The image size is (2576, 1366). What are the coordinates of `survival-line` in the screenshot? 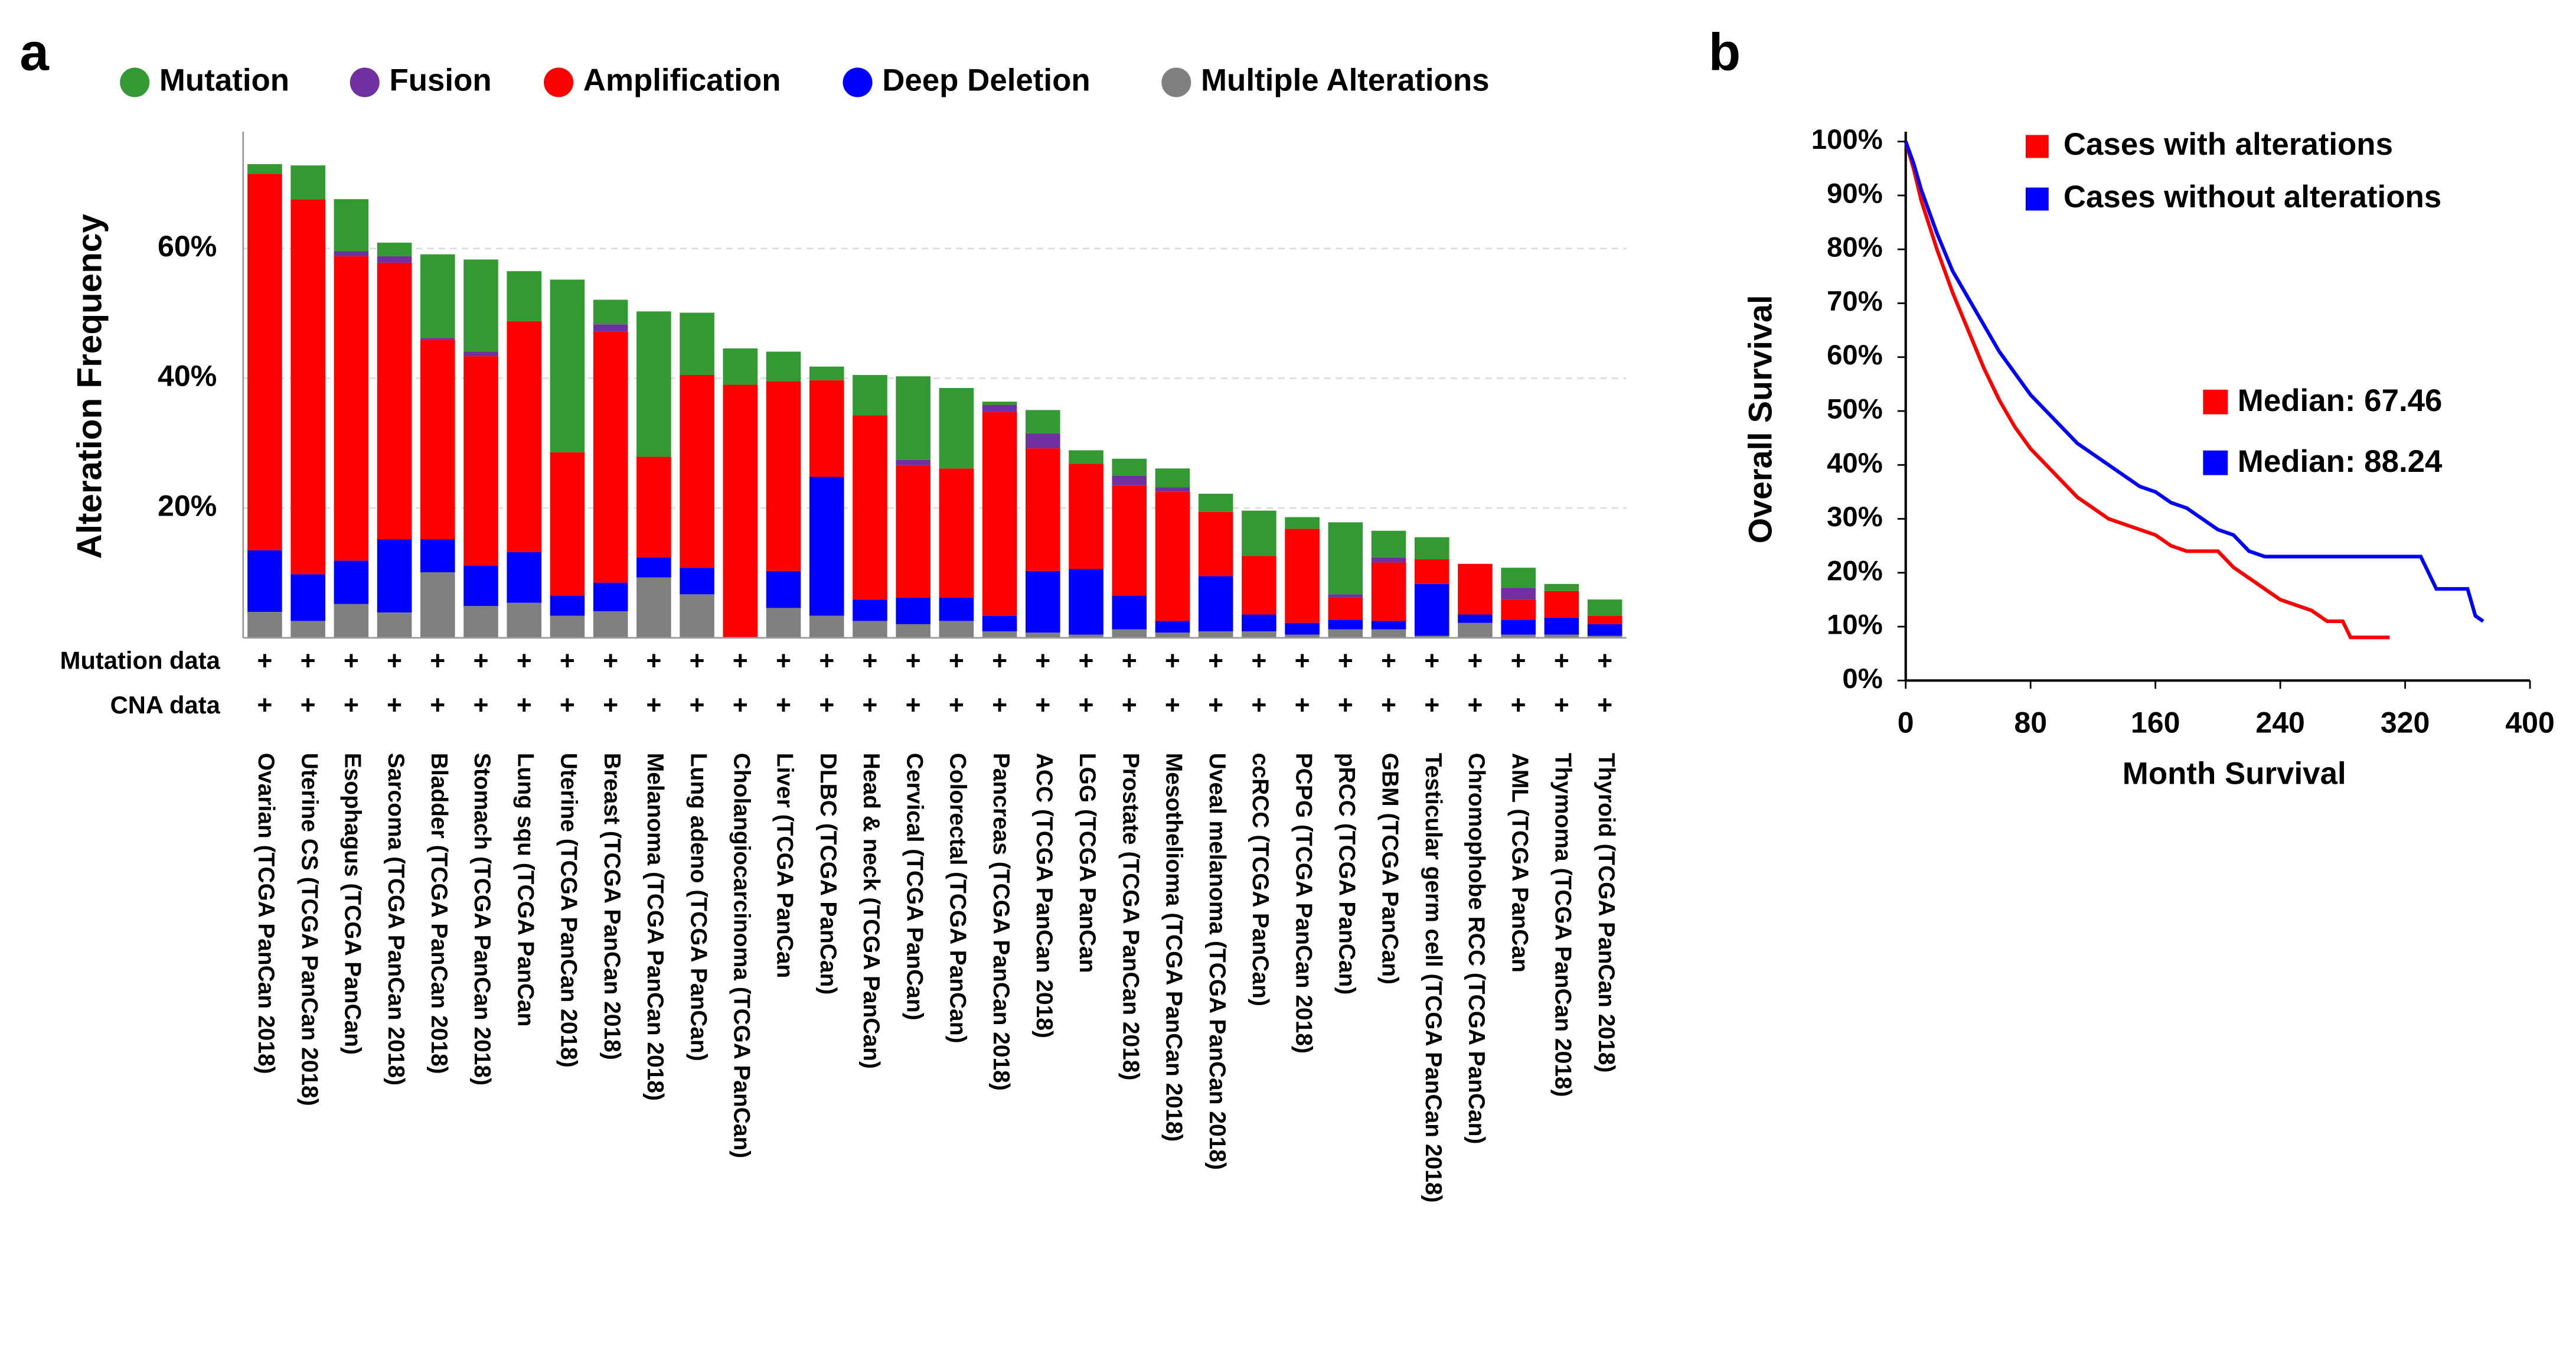 It's located at (2194, 382).